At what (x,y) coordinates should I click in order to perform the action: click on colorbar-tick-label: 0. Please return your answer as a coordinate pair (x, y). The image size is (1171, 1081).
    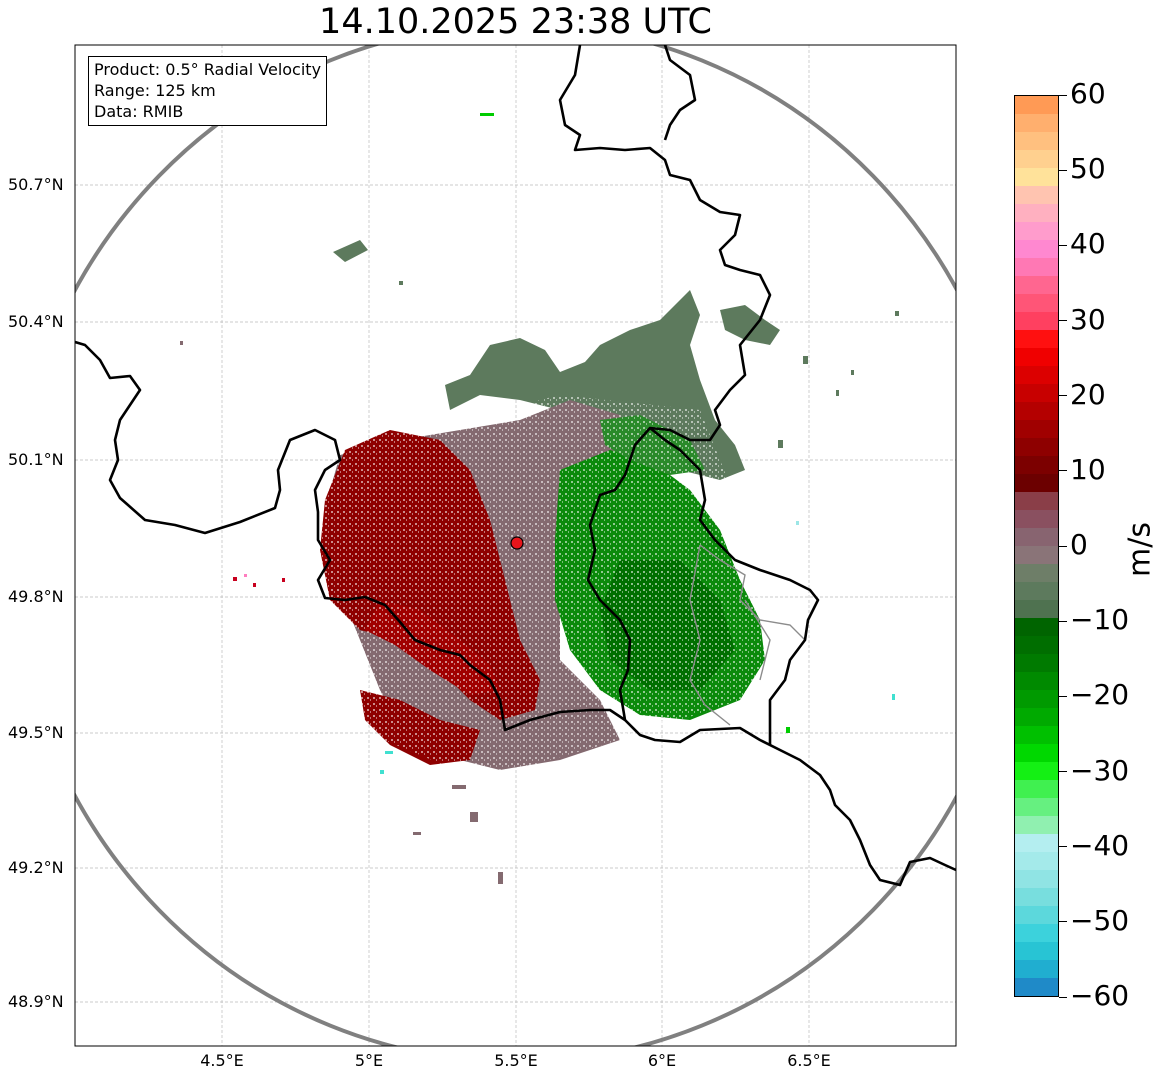
    Looking at the image, I should click on (1079, 544).